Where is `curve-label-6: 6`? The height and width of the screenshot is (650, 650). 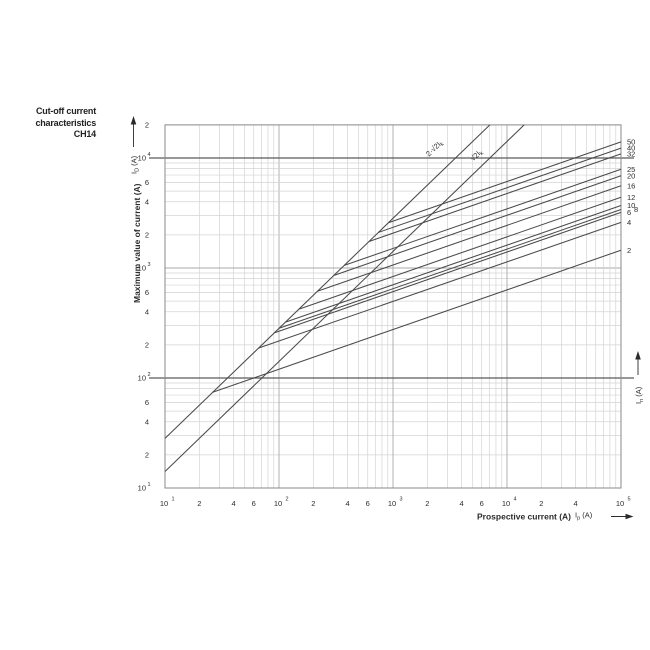
curve-label-6: 6 is located at coordinates (629, 212).